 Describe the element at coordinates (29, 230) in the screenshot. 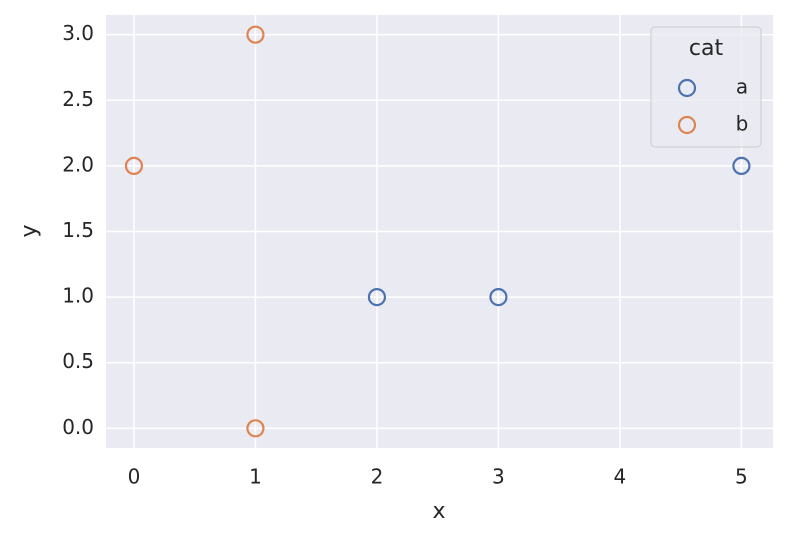

I see `y-axis-label: y` at that location.